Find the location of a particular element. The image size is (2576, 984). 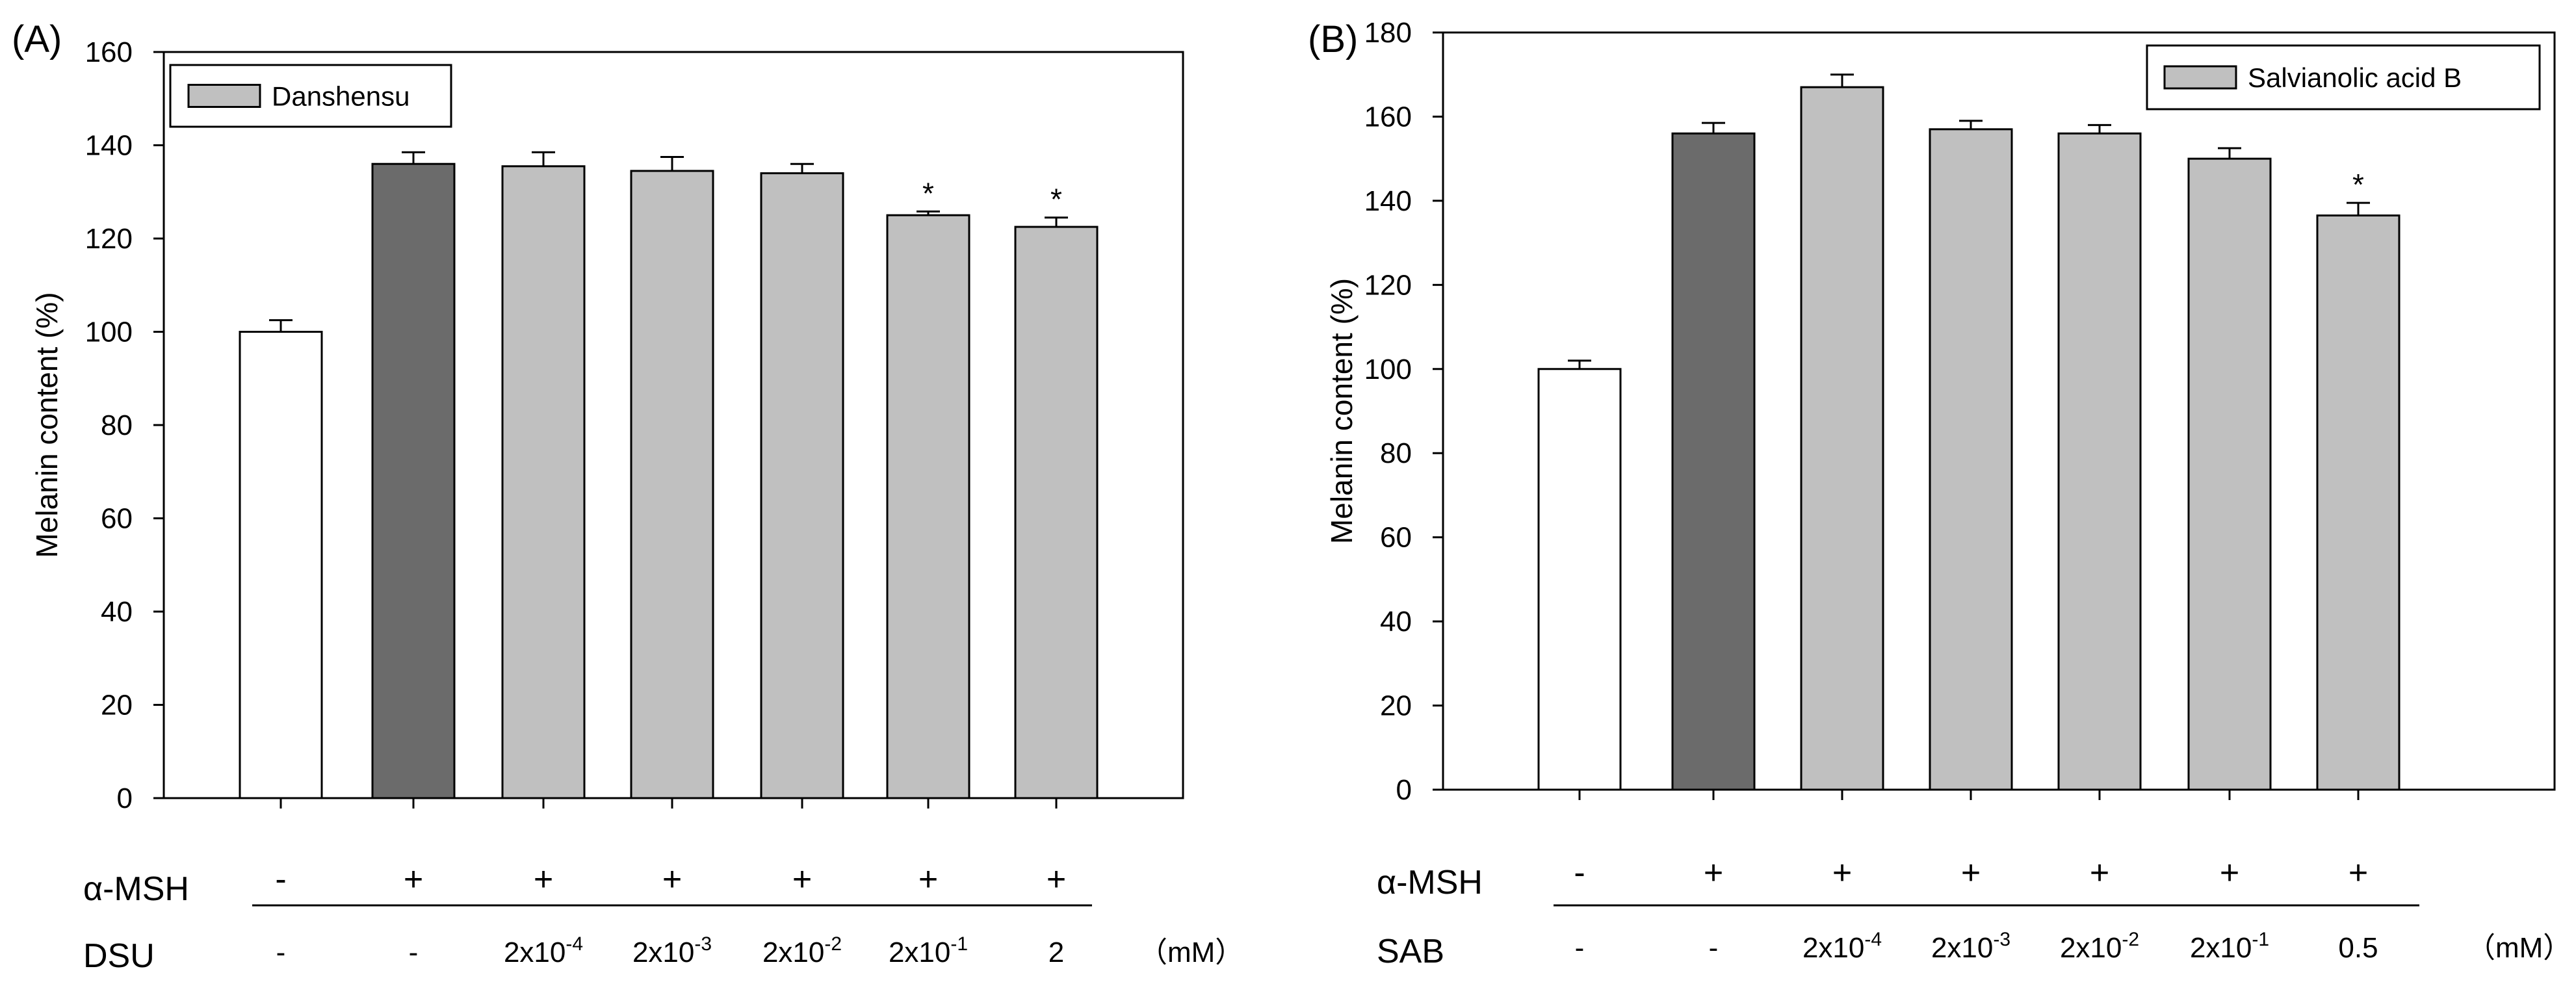

row-label-dose: SAB is located at coordinates (1410, 951).